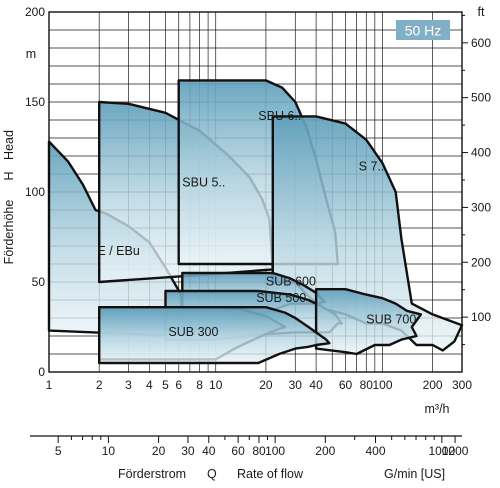  Describe the element at coordinates (58, 451) in the screenshot. I see `gpm-tick-label: 5` at that location.